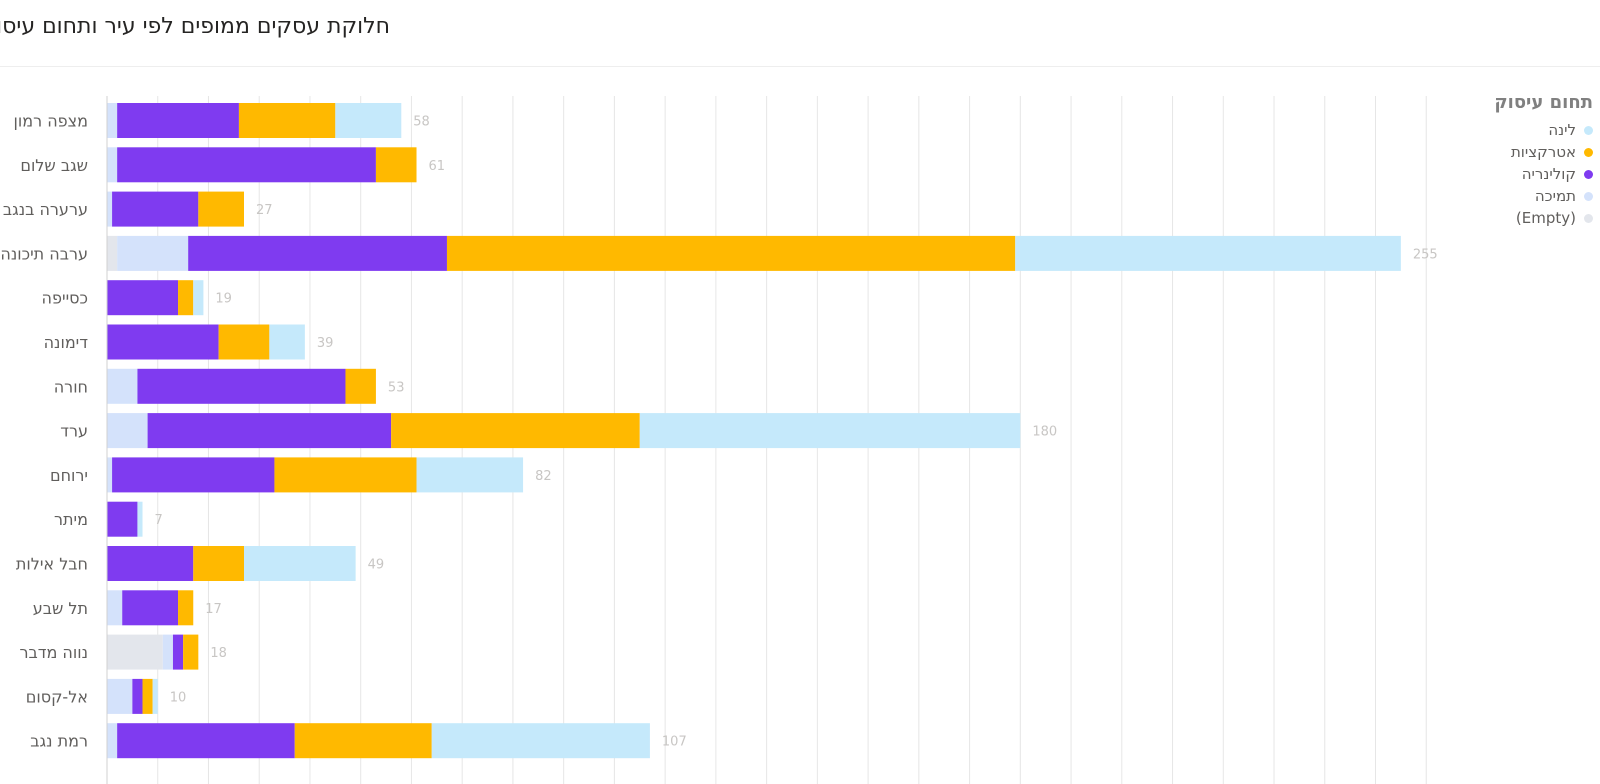 This screenshot has height=784, width=1600. Describe the element at coordinates (178, 697) in the screenshot. I see `bar-total-label: 10` at that location.